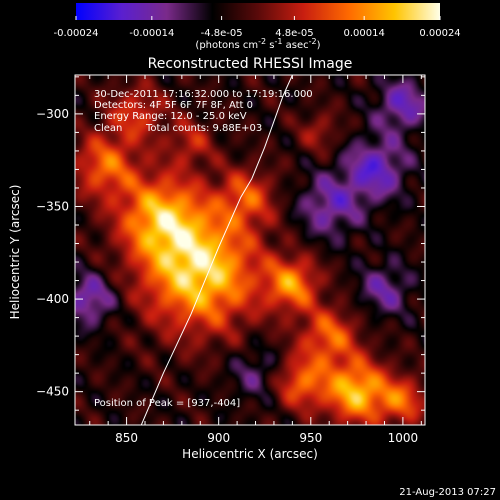  I want to click on clean-label: Clean, so click(108, 128).